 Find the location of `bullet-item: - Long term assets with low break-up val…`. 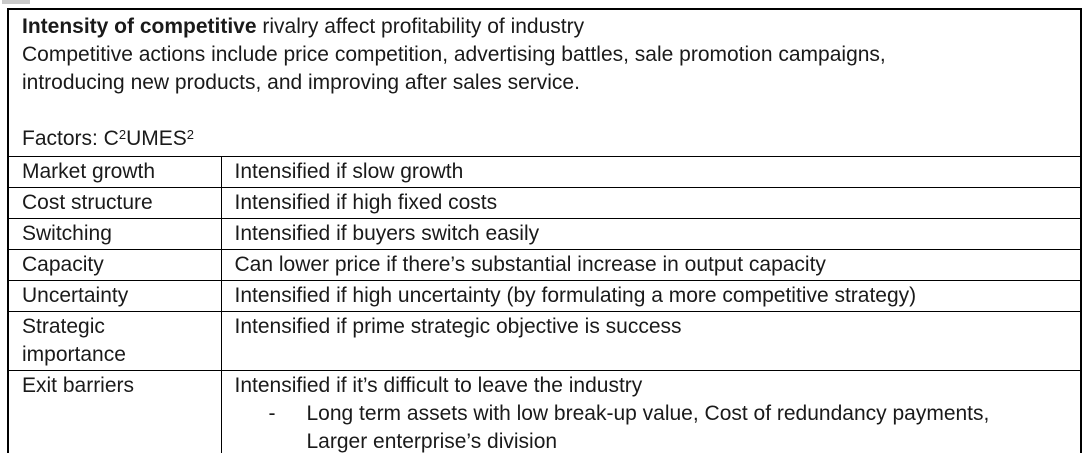

bullet-item: - Long term assets with low break-up val… is located at coordinates (654, 426).